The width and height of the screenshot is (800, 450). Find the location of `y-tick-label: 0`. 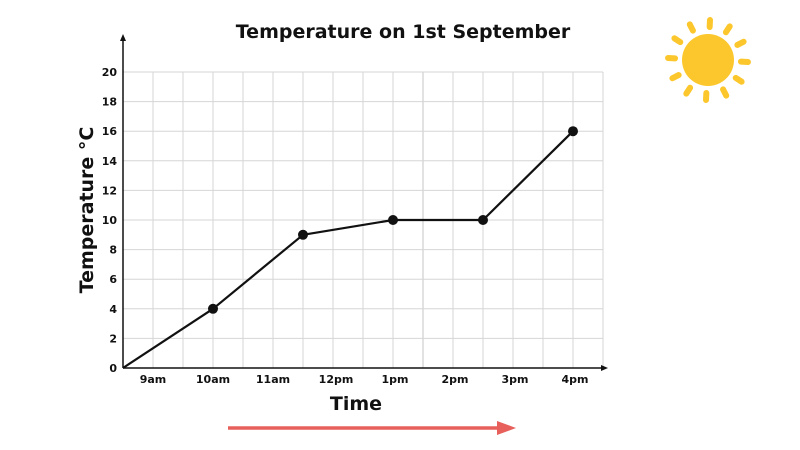

y-tick-label: 0 is located at coordinates (113, 368).